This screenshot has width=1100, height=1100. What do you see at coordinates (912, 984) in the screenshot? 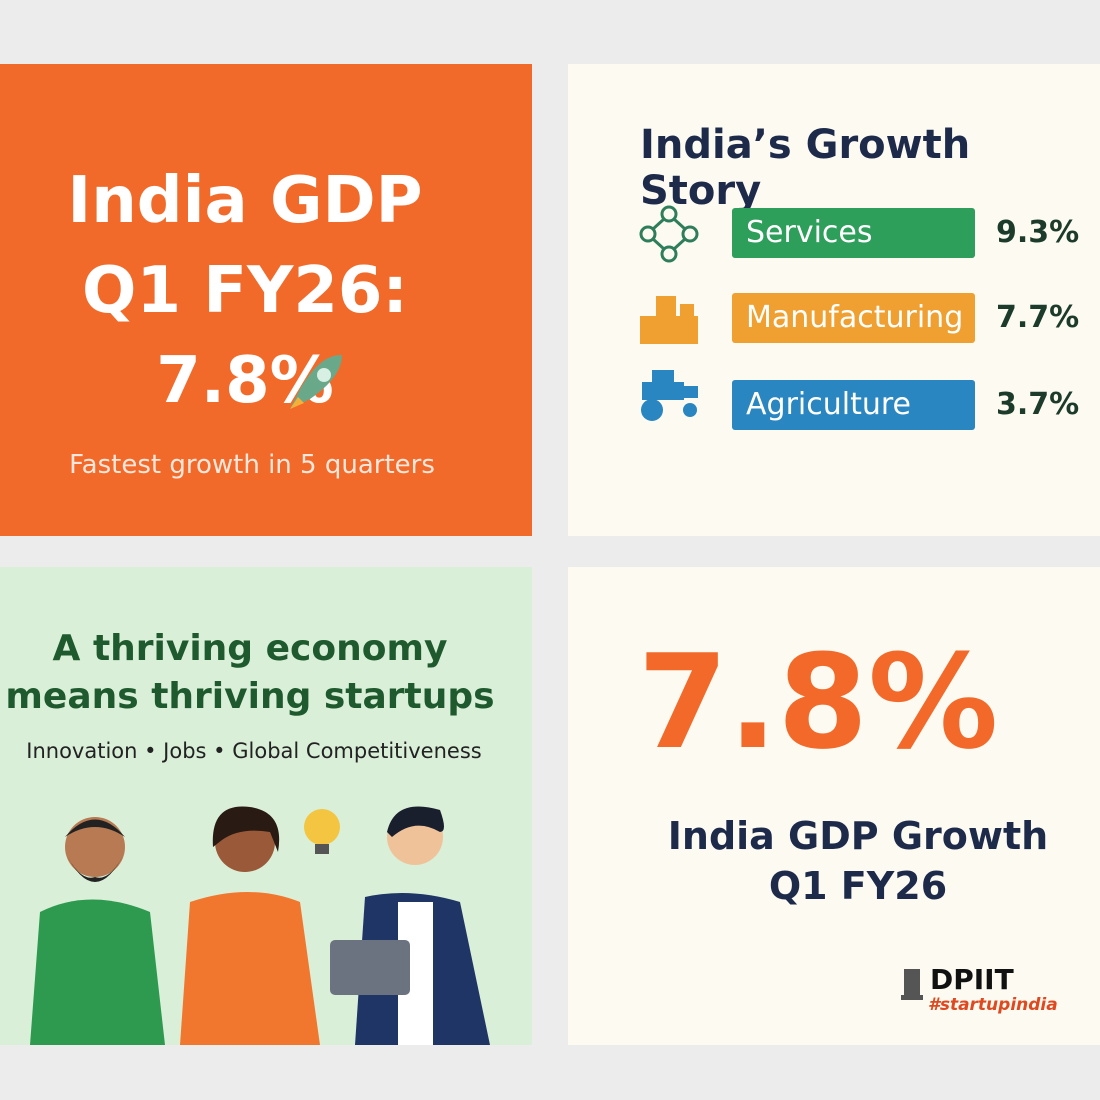
I see `emblem-icon` at bounding box center [912, 984].